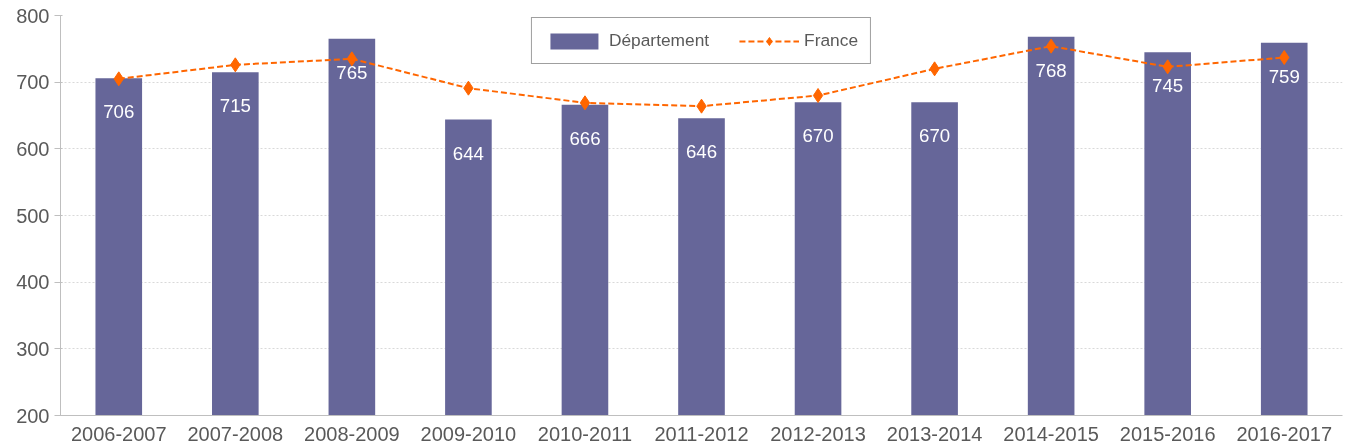 The image size is (1362, 443). Describe the element at coordinates (585, 138) in the screenshot. I see `data-label: 666` at that location.